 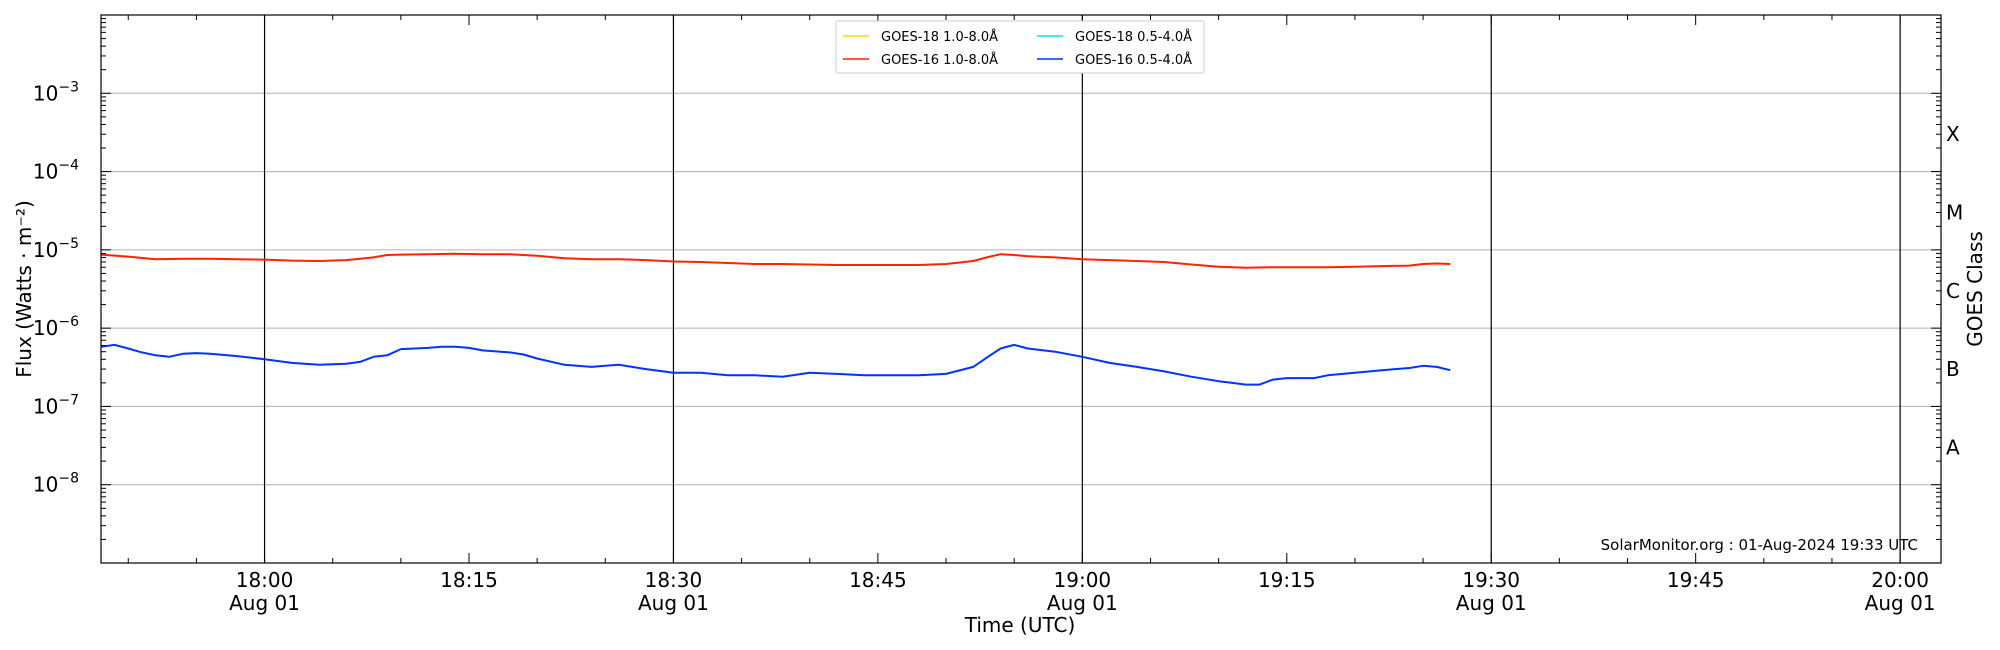 I want to click on goes-class-labels: X M C B A, so click(x=1954, y=290).